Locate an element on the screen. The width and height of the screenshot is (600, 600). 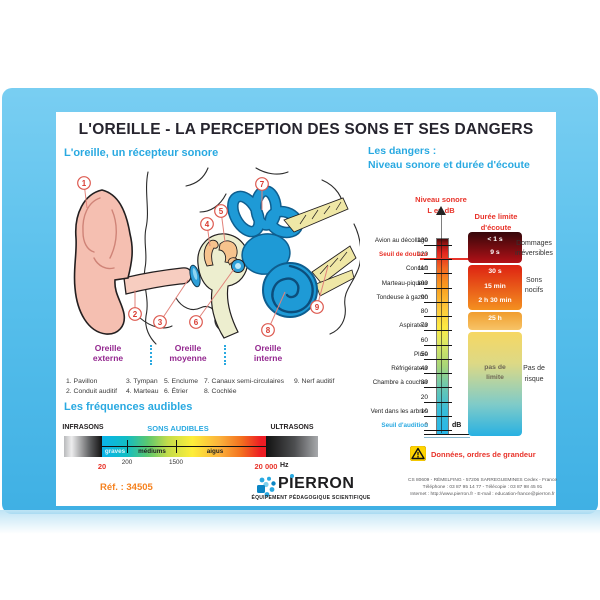
tympan-highlight is located at coordinates (195, 274).